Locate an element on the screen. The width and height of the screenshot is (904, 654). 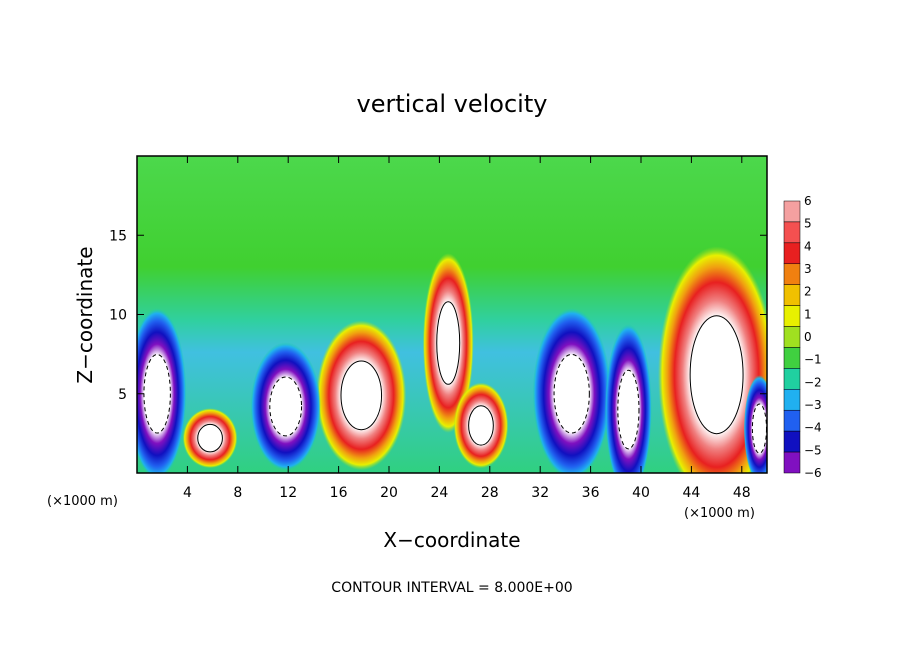
x-tick-label: 12 is located at coordinates (288, 493).